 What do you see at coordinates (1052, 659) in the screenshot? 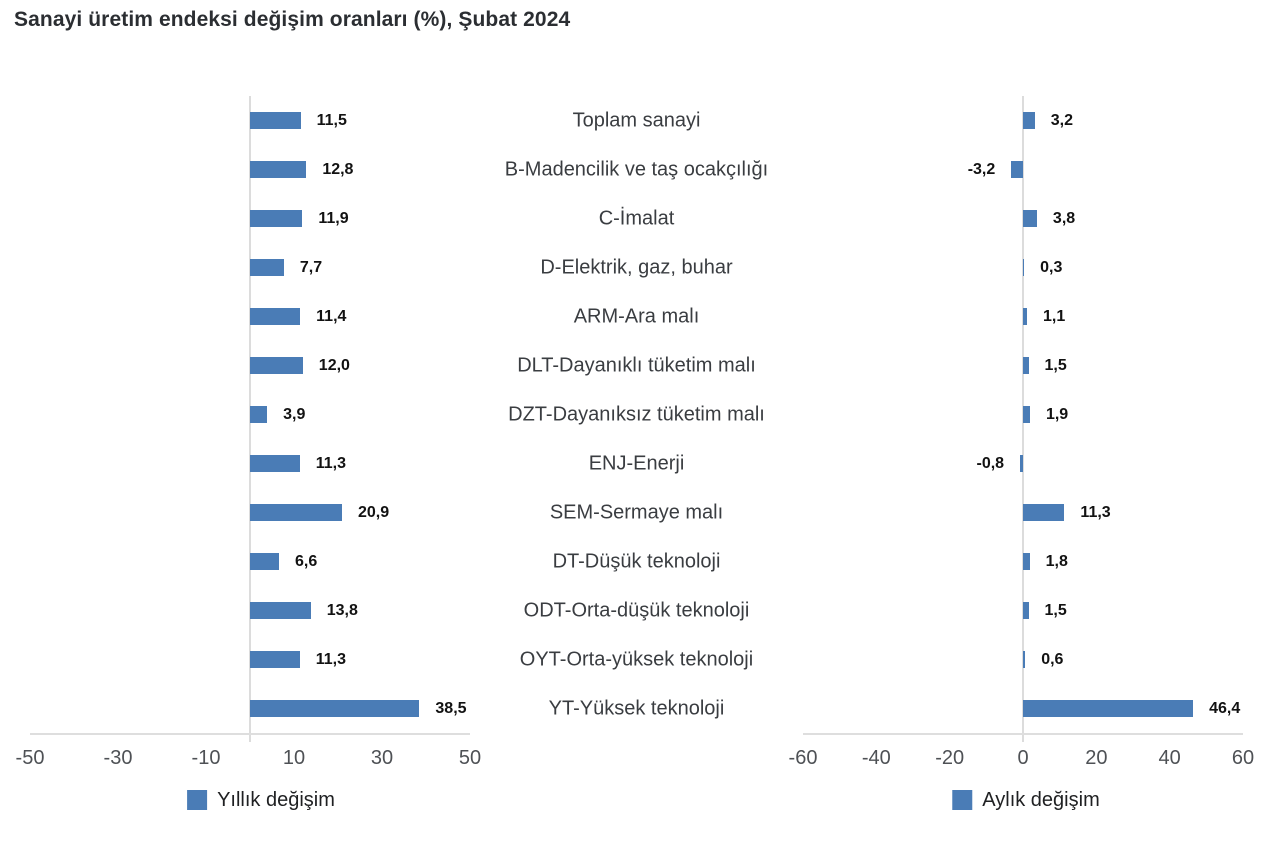
I see `value-label: 0,6` at bounding box center [1052, 659].